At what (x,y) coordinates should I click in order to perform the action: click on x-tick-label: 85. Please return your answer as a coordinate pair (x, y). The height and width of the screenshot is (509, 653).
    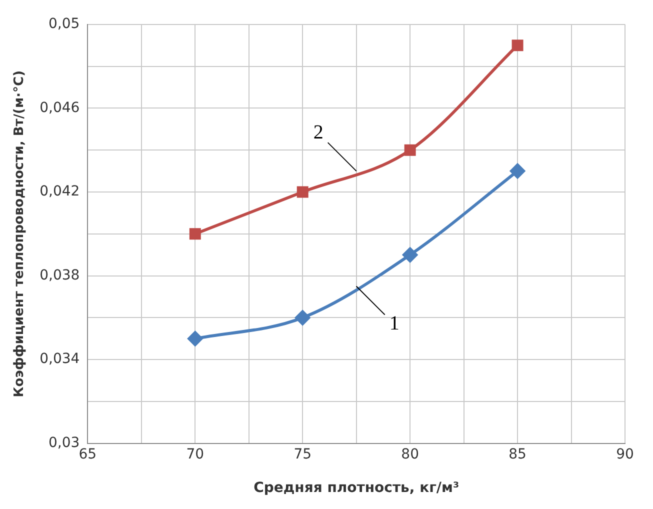
    Looking at the image, I should click on (517, 454).